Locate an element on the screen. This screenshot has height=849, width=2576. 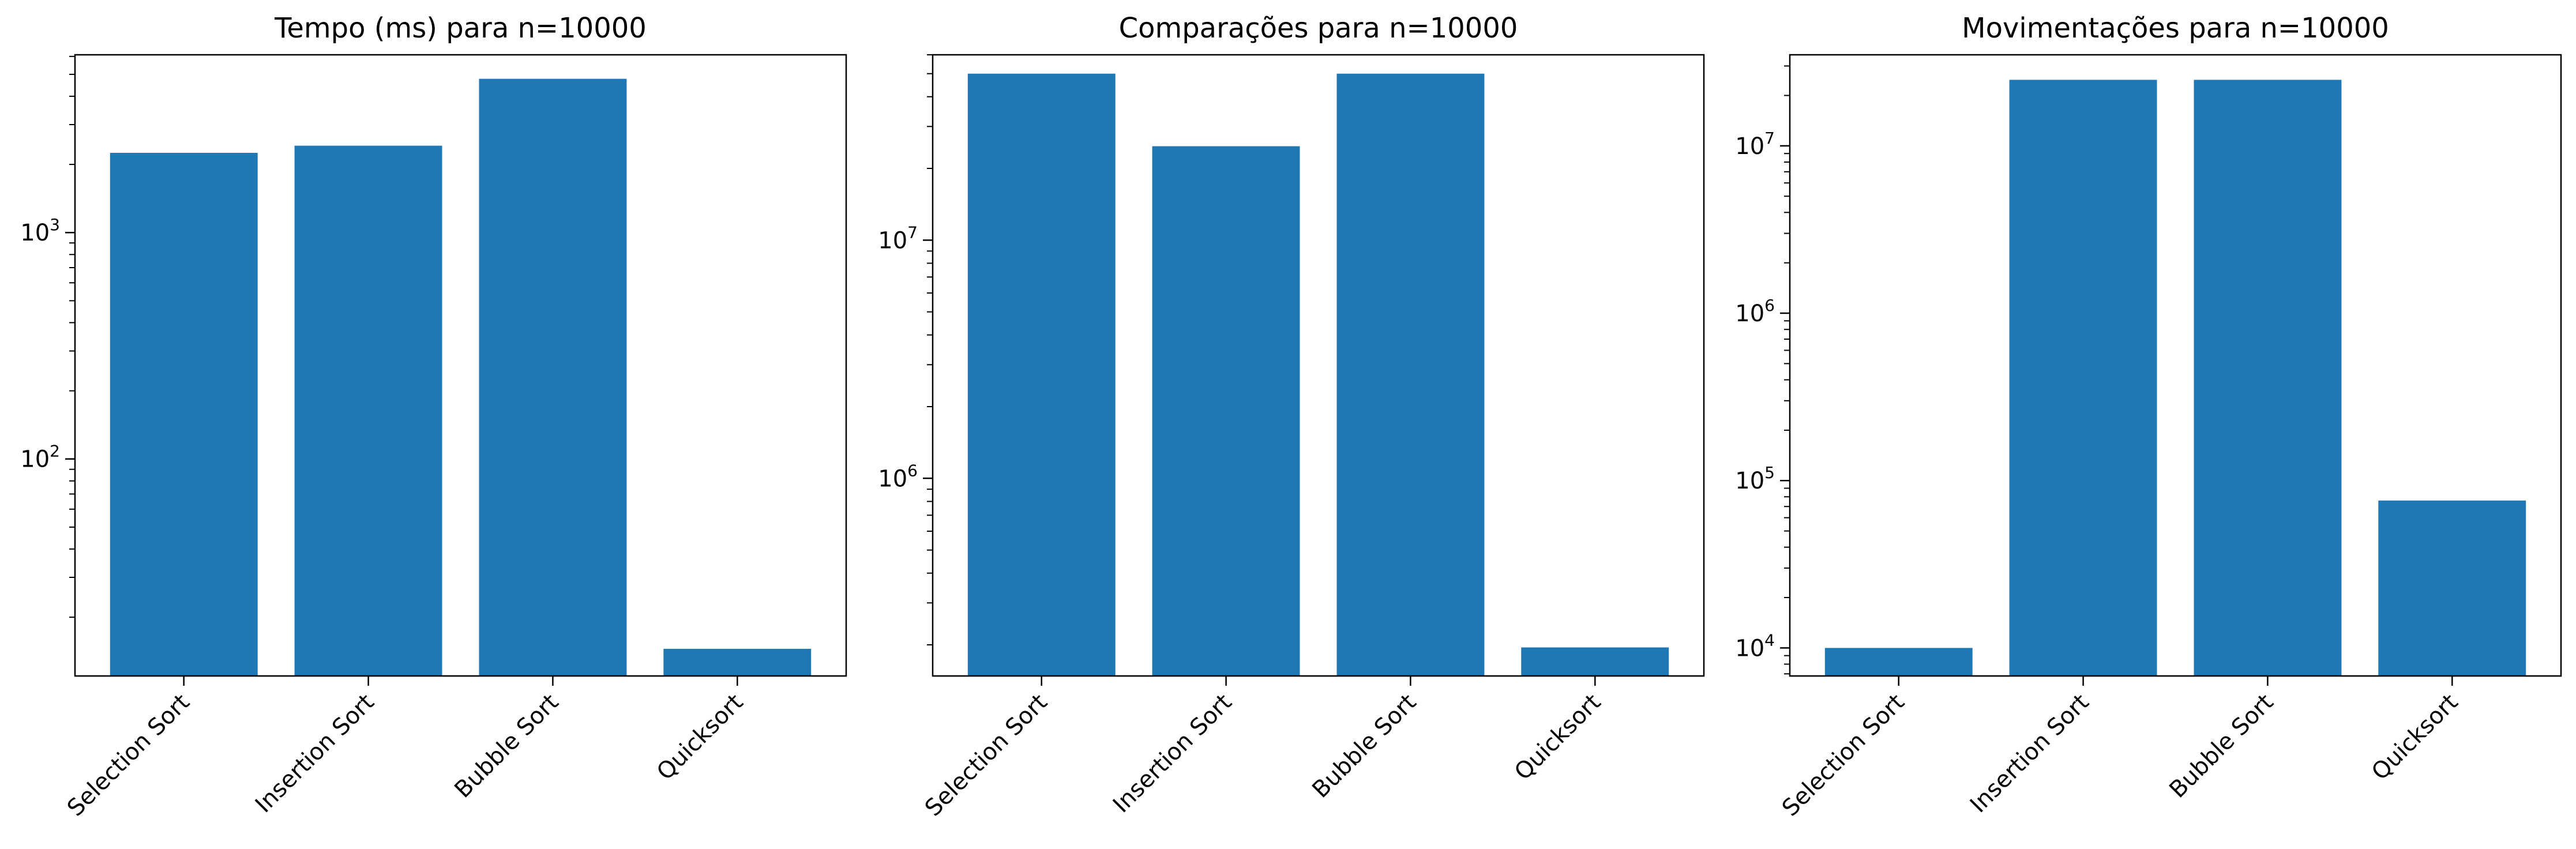
y-tick-label: 10⁵ is located at coordinates (1755, 478).